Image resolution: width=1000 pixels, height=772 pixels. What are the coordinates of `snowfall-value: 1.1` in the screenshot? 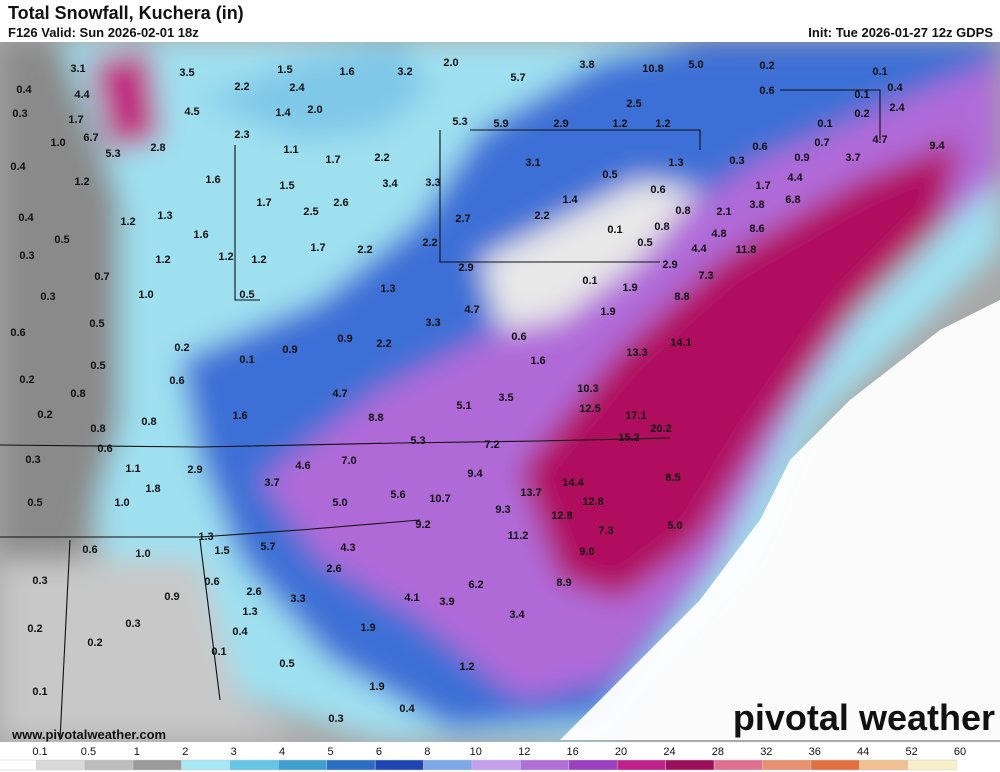 It's located at (132, 469).